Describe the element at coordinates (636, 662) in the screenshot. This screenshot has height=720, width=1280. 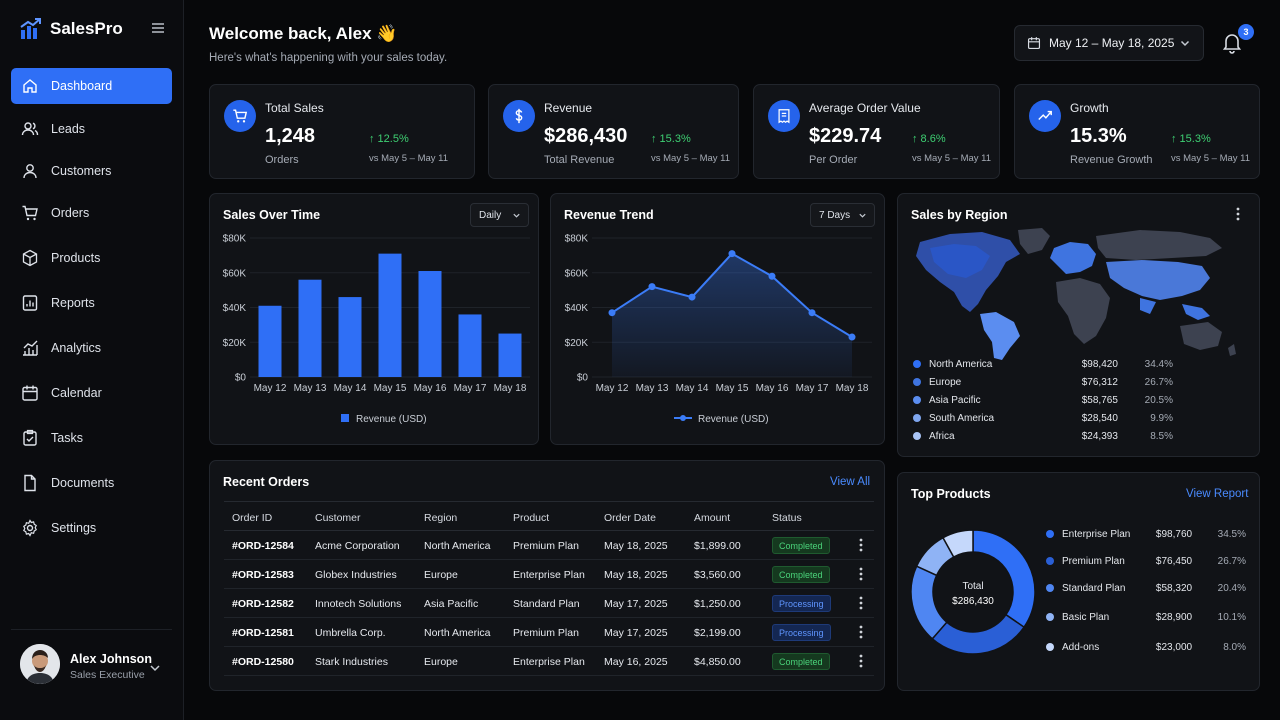
I see `order-date: May 16, 2025` at that location.